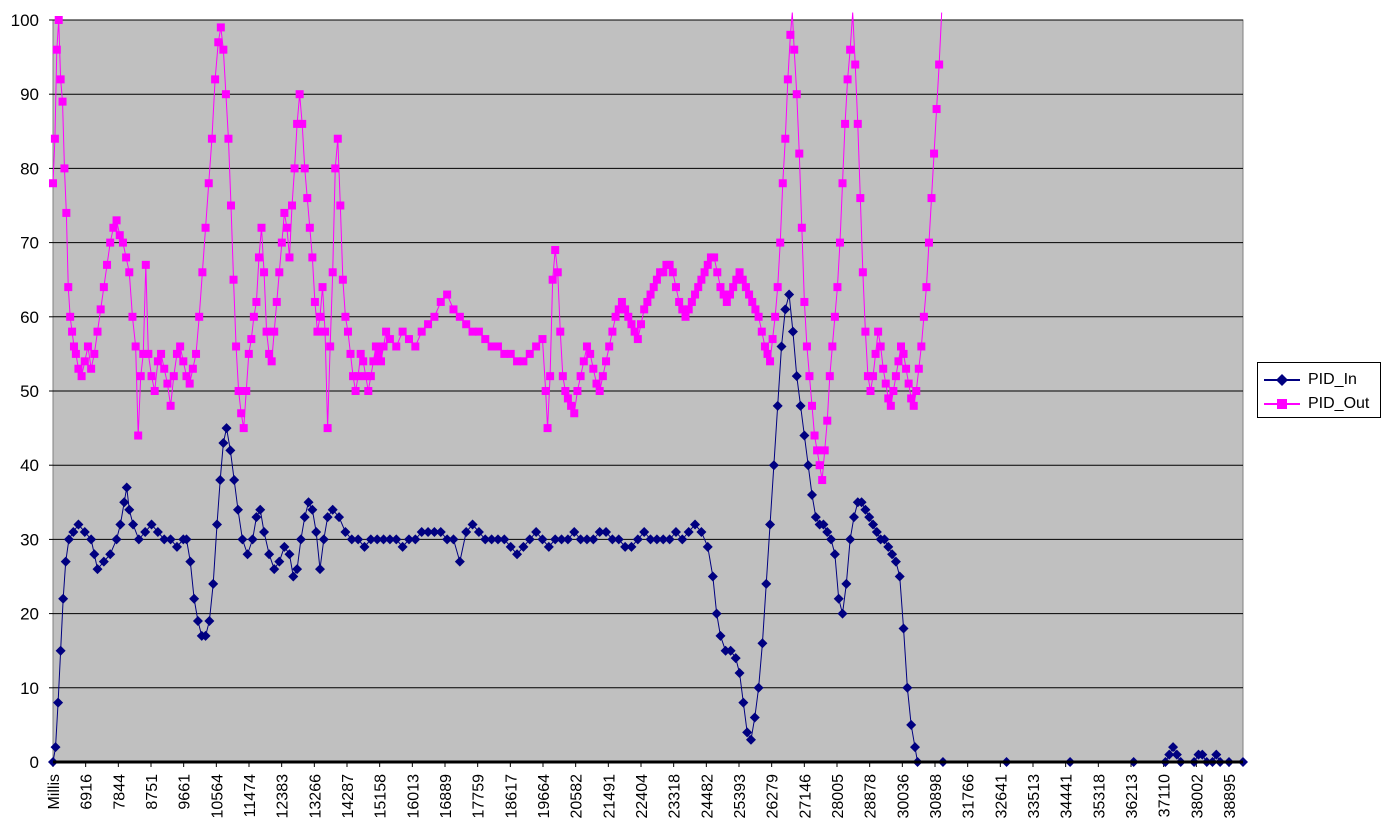 The image size is (1381, 840). Describe the element at coordinates (609, 796) in the screenshot. I see `x-tick-label: 21491` at that location.